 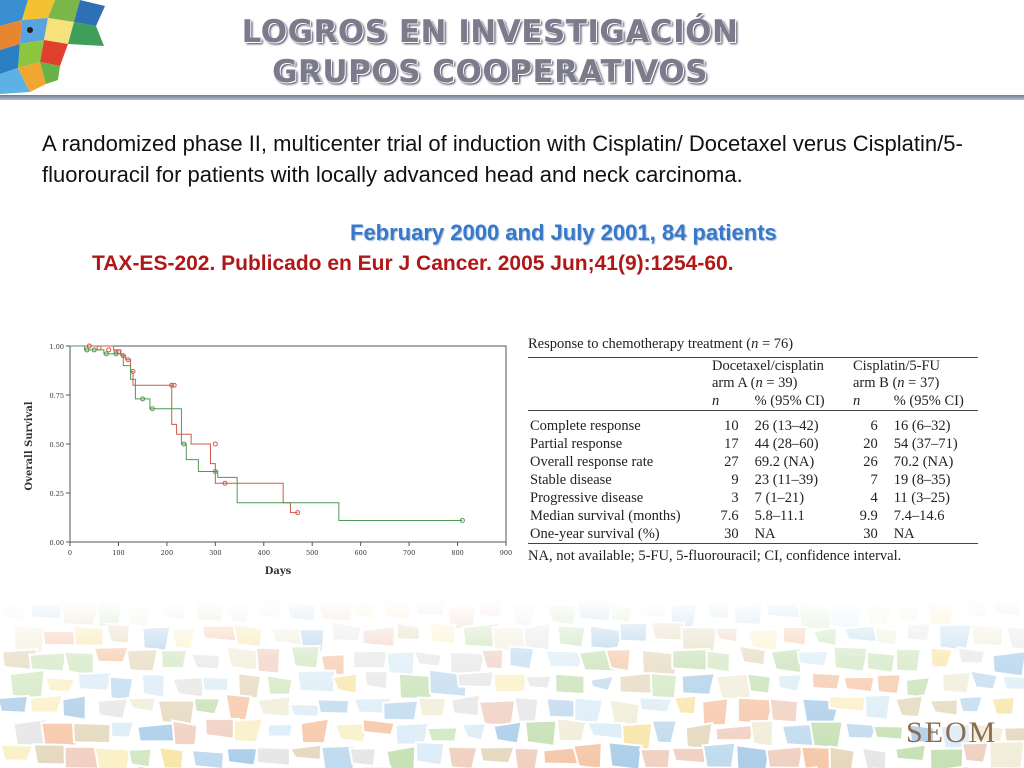 What do you see at coordinates (874, 425) in the screenshot?
I see `arm-b-n-value: 6` at bounding box center [874, 425].